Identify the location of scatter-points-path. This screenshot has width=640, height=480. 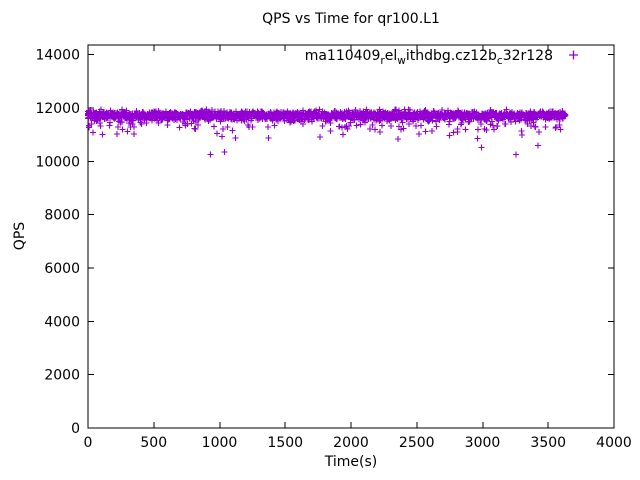
(327, 132).